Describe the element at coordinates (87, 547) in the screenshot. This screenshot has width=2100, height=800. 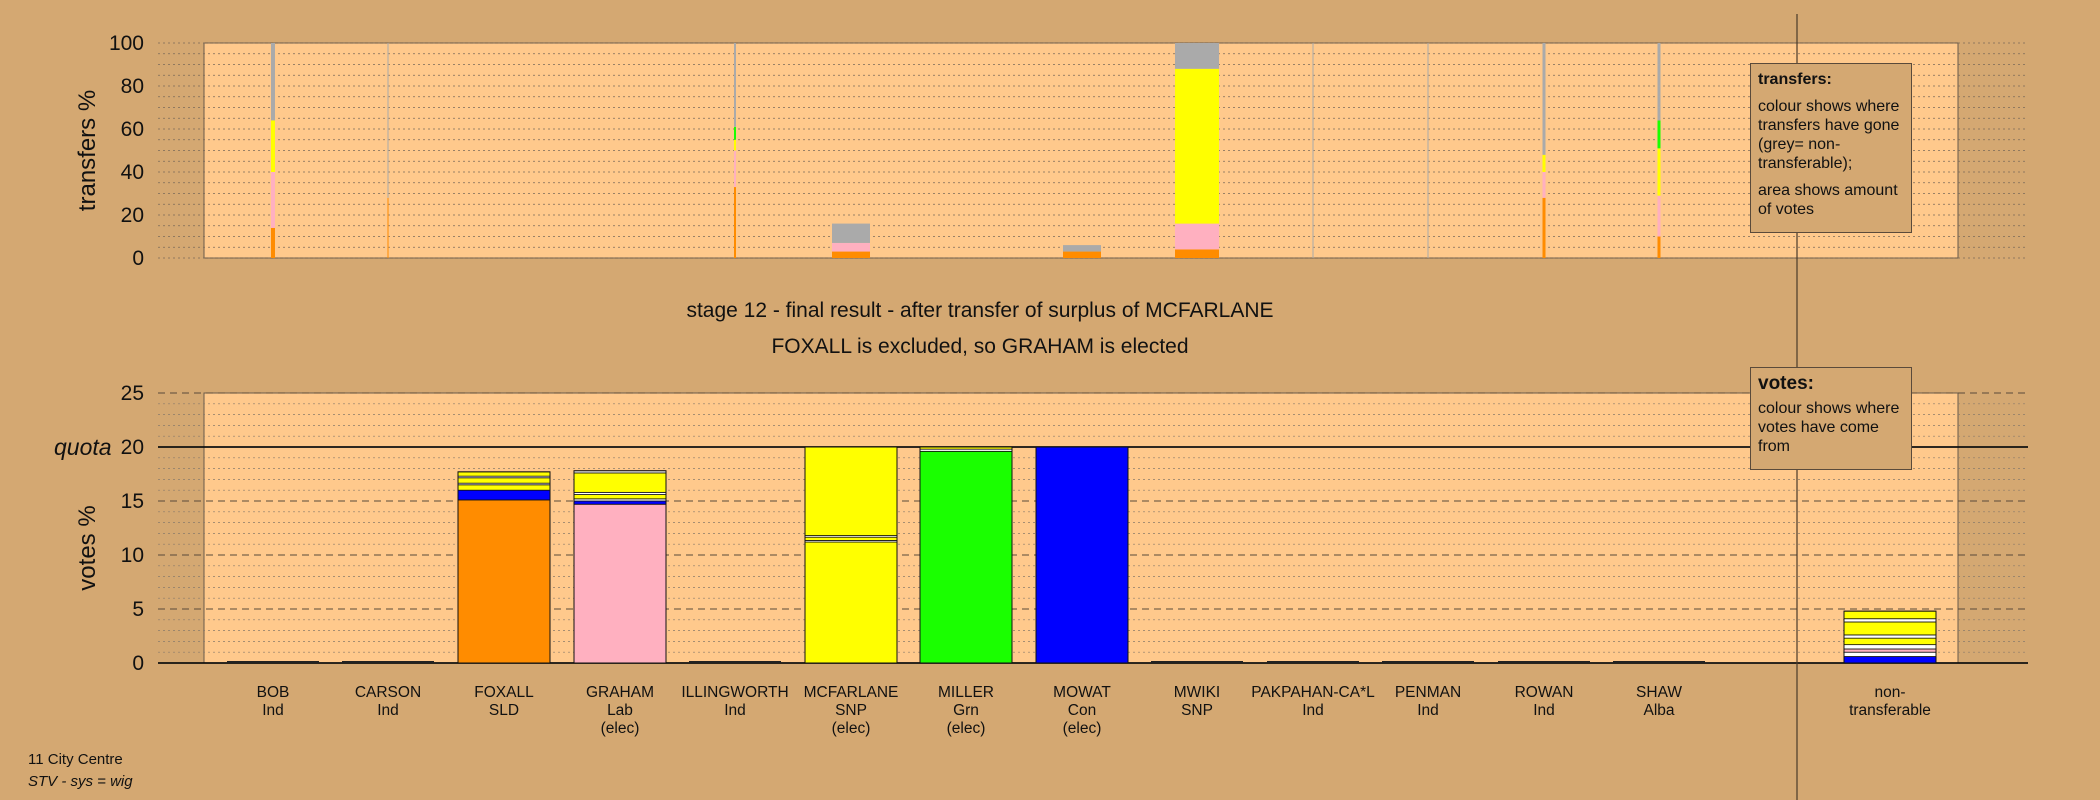
I see `votes-y-label: votes %` at that location.